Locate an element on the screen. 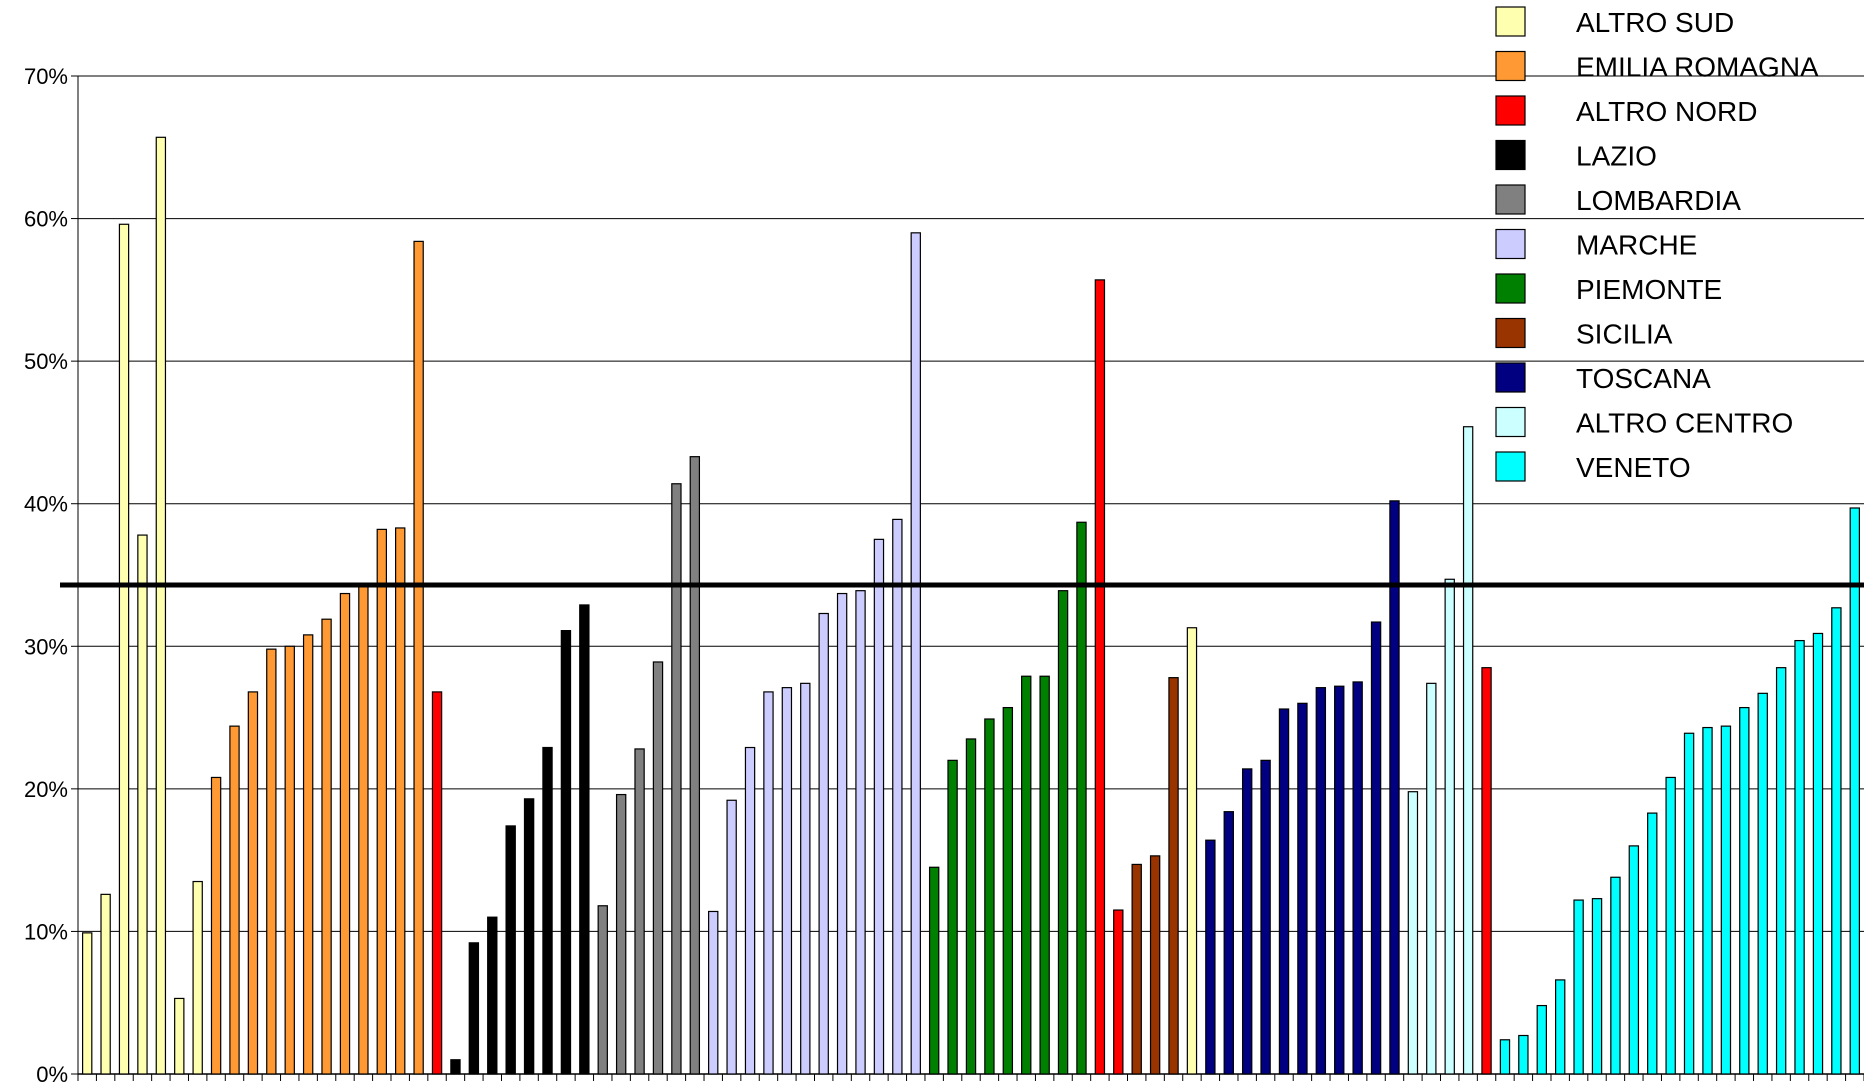  y-tick-label: 50% is located at coordinates (46, 361).